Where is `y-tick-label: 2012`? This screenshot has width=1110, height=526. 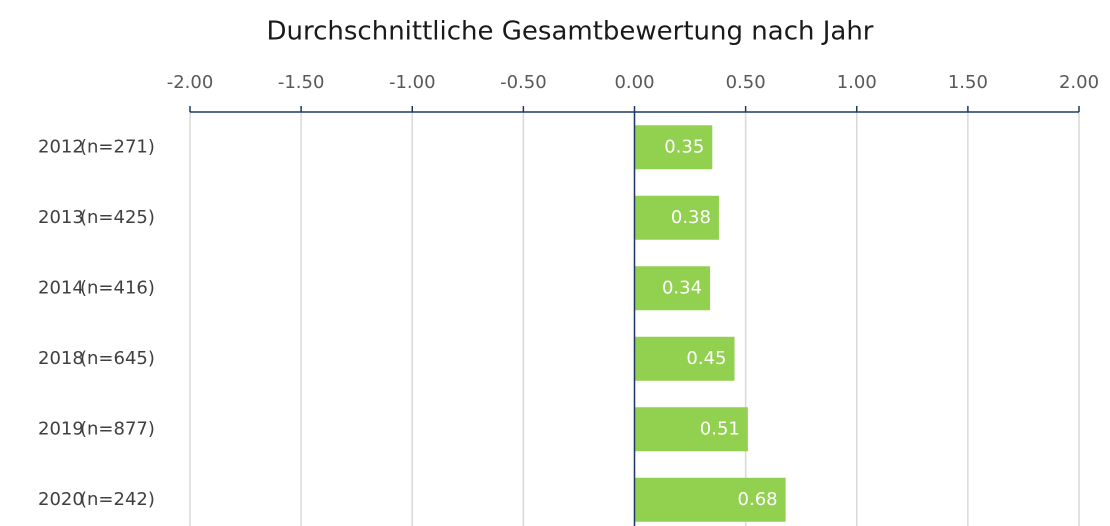 y-tick-label: 2012 is located at coordinates (61, 146).